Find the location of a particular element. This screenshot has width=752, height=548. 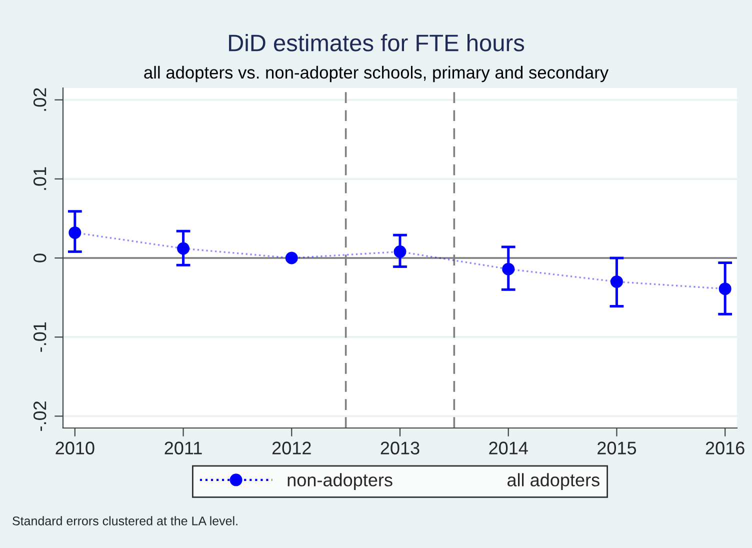

y-tick-label: .02 is located at coordinates (39, 99).